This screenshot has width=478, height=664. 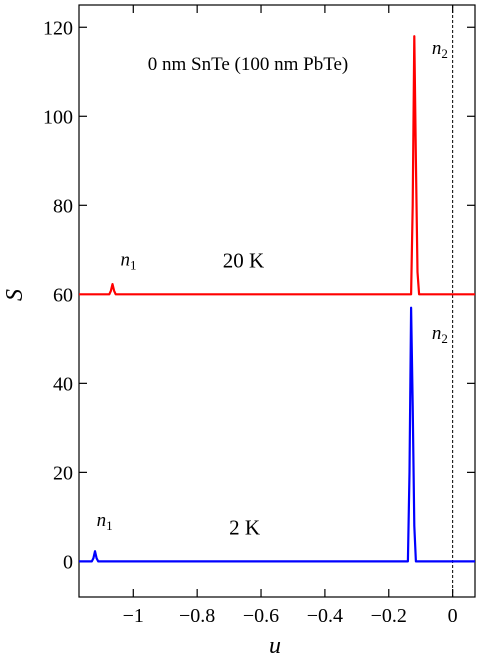 I want to click on x-tick-label: −0.4, so click(x=325, y=616).